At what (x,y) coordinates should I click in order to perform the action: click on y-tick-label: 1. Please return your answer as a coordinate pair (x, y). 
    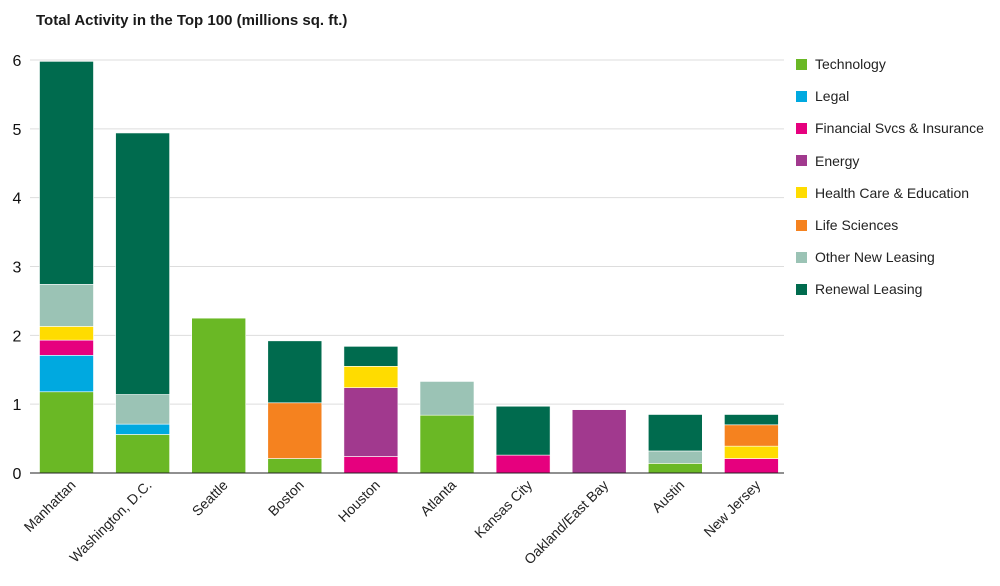
    Looking at the image, I should click on (17, 405).